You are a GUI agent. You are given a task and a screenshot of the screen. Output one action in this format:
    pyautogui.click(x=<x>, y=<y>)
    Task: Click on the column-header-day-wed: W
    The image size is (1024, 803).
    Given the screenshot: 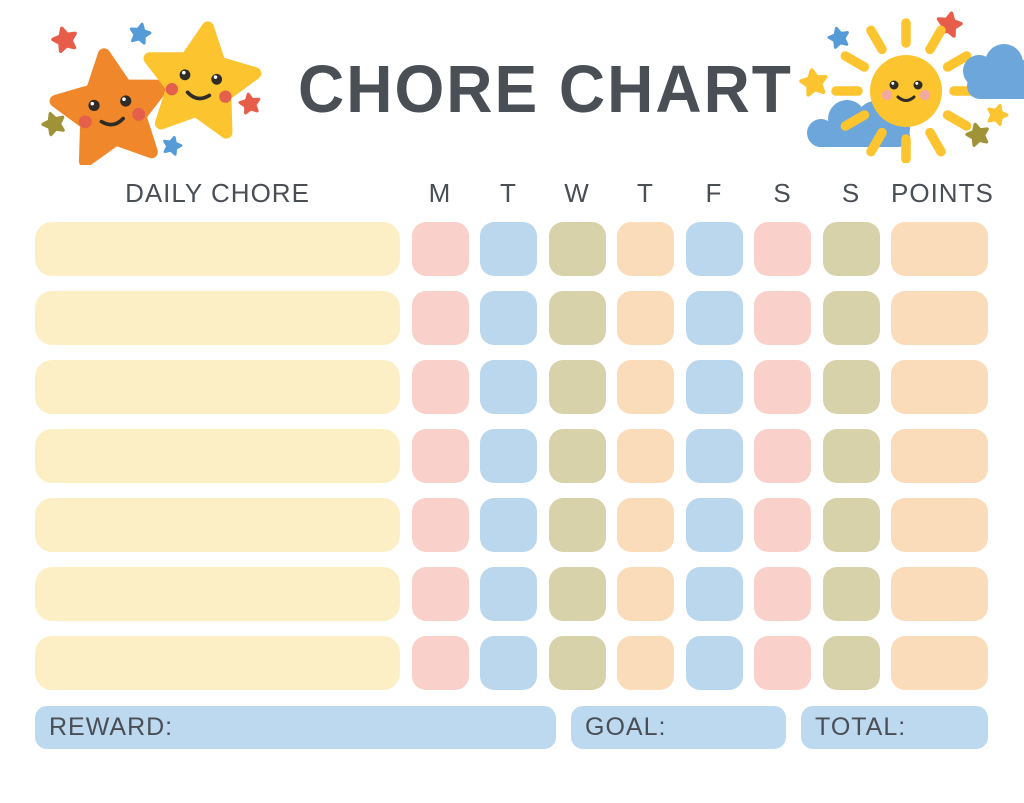 What is the action you would take?
    pyautogui.click(x=577, y=192)
    